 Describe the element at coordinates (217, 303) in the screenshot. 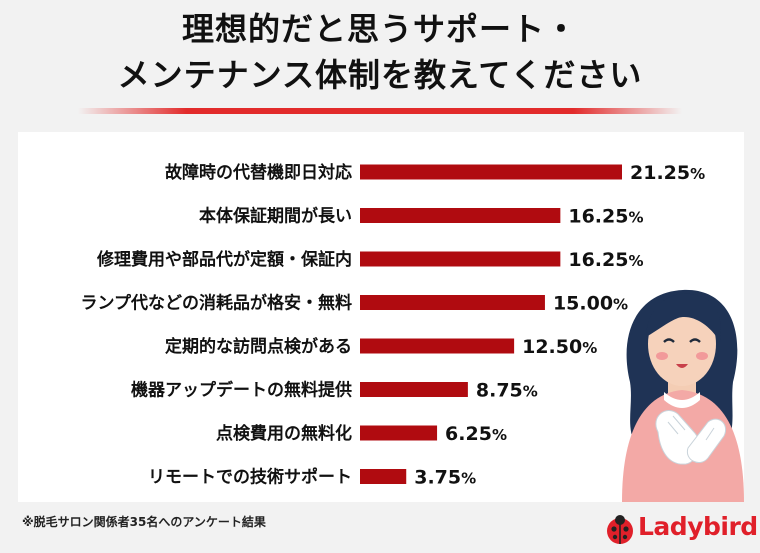

I see `category-label: ランプ代などの消耗品が格安・無料` at that location.